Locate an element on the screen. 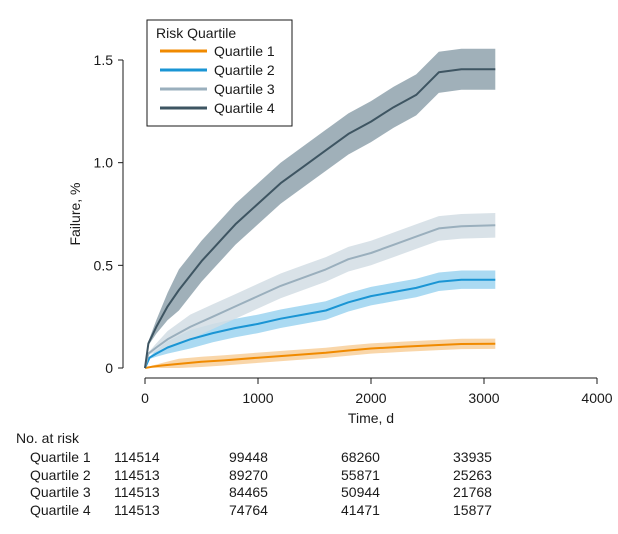 Image resolution: width=618 pixels, height=534 pixels. risk-cell: 89270 is located at coordinates (248, 474).